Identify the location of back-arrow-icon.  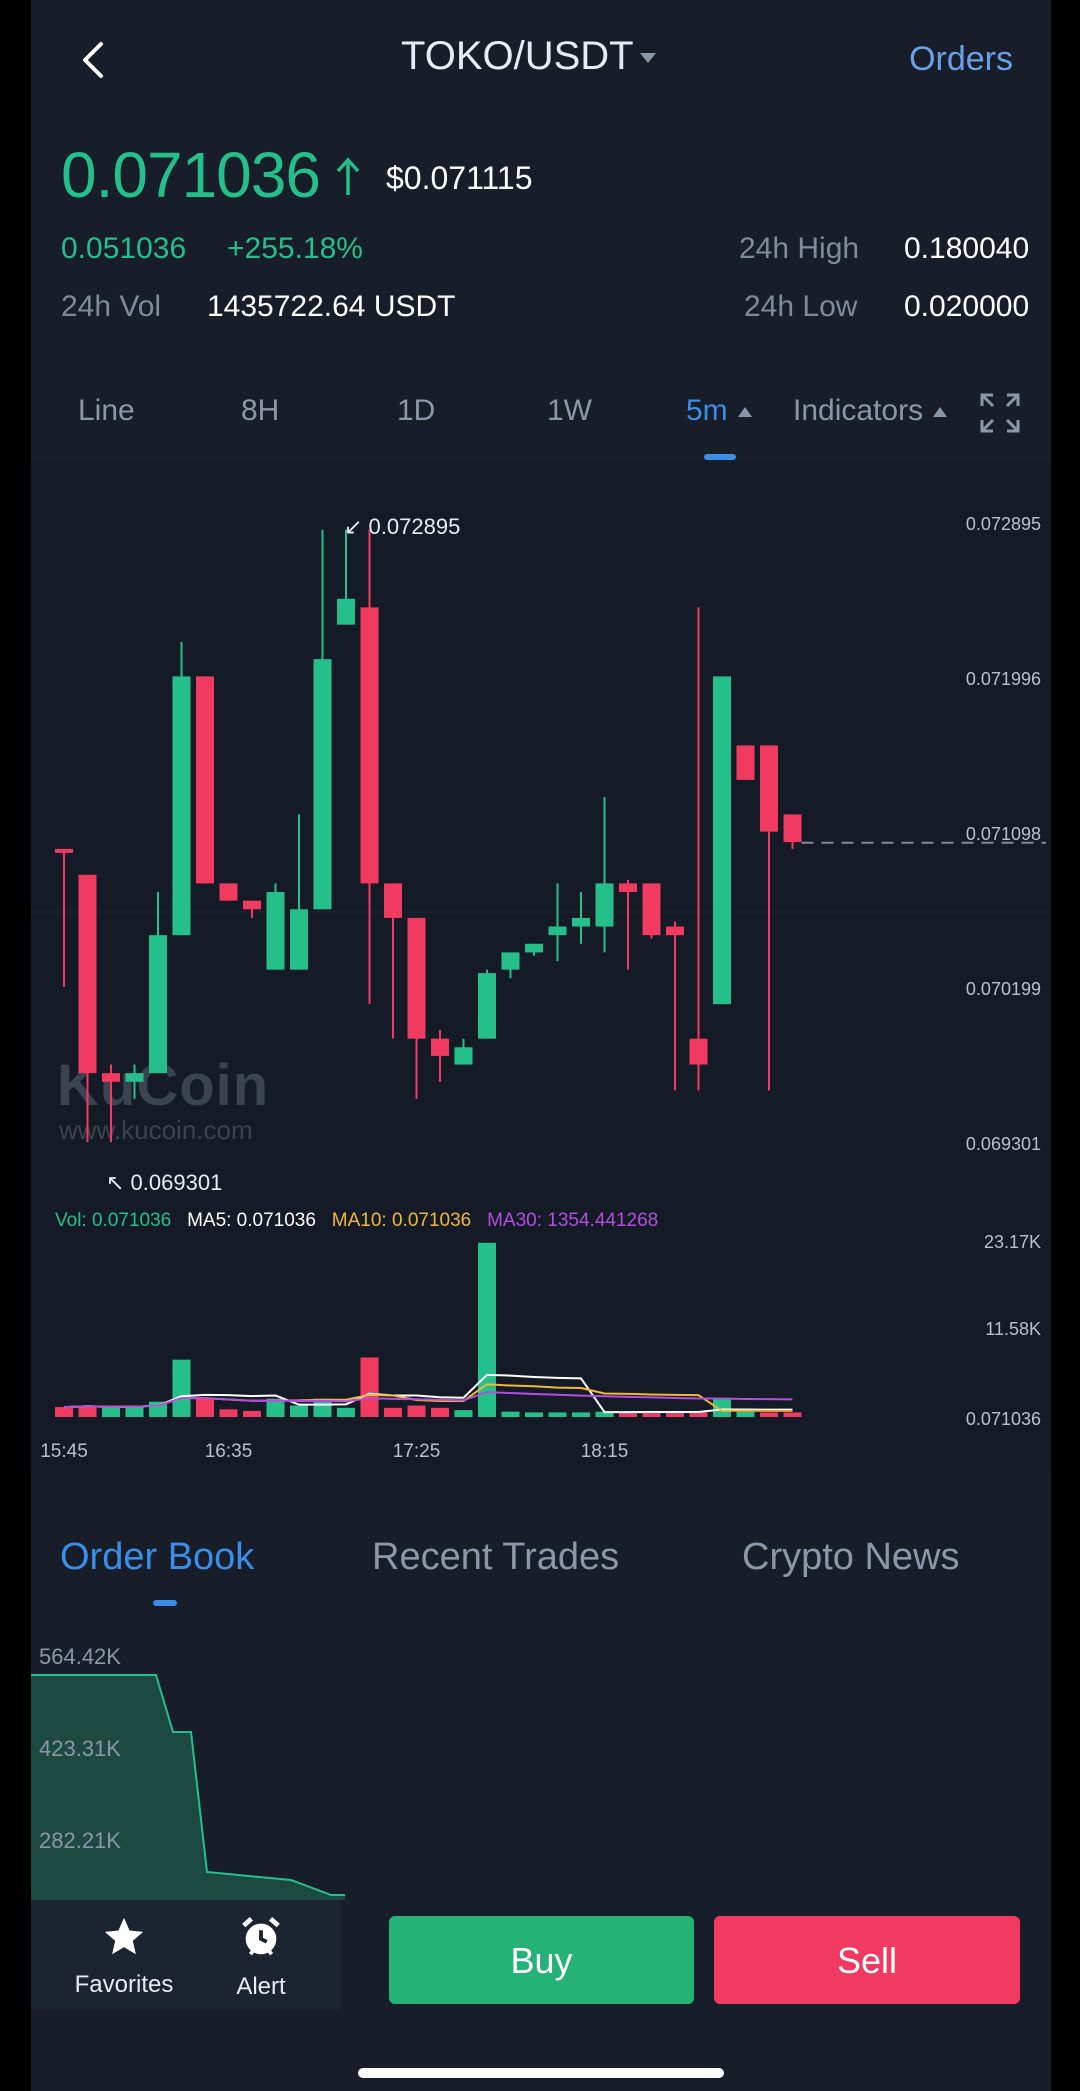
(93, 60).